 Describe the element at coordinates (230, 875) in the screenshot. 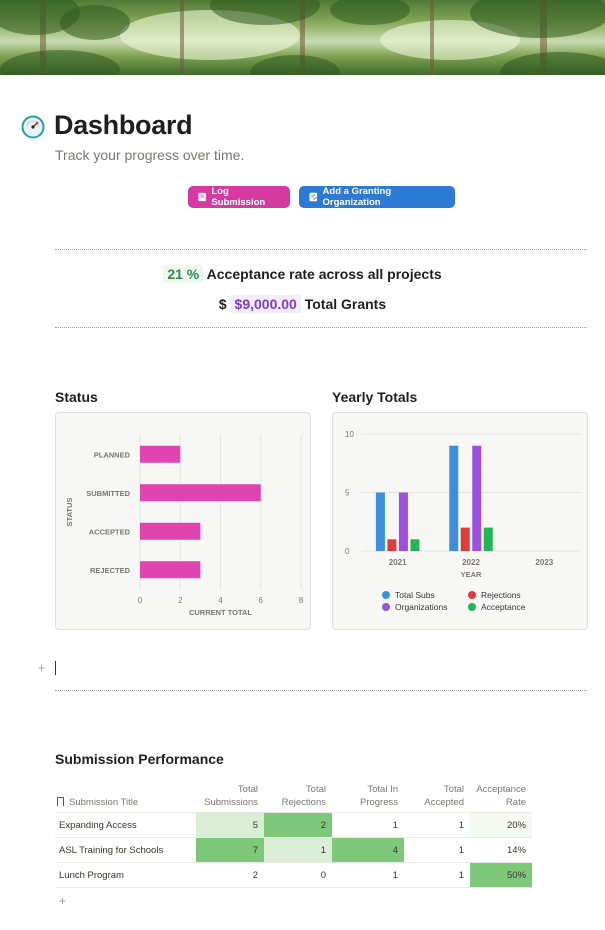

I see `cell-submissions: 2` at that location.